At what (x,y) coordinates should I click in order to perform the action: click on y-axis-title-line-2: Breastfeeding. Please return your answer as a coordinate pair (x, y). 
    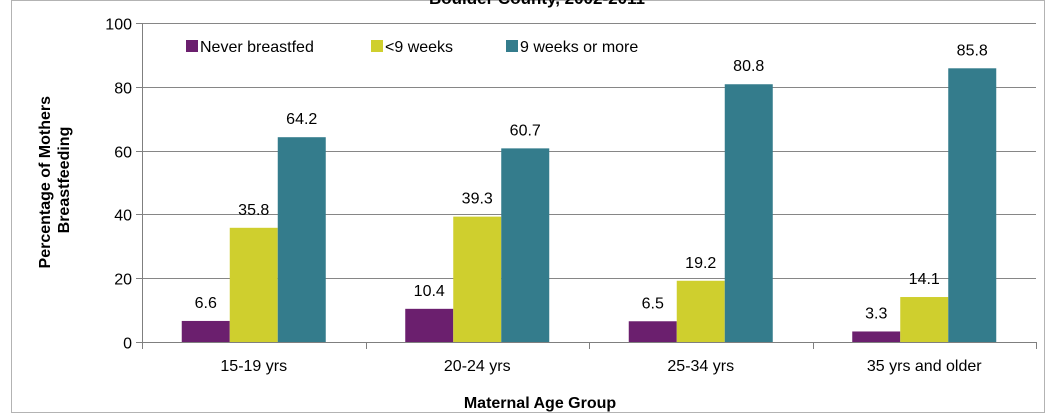
    Looking at the image, I should click on (64, 180).